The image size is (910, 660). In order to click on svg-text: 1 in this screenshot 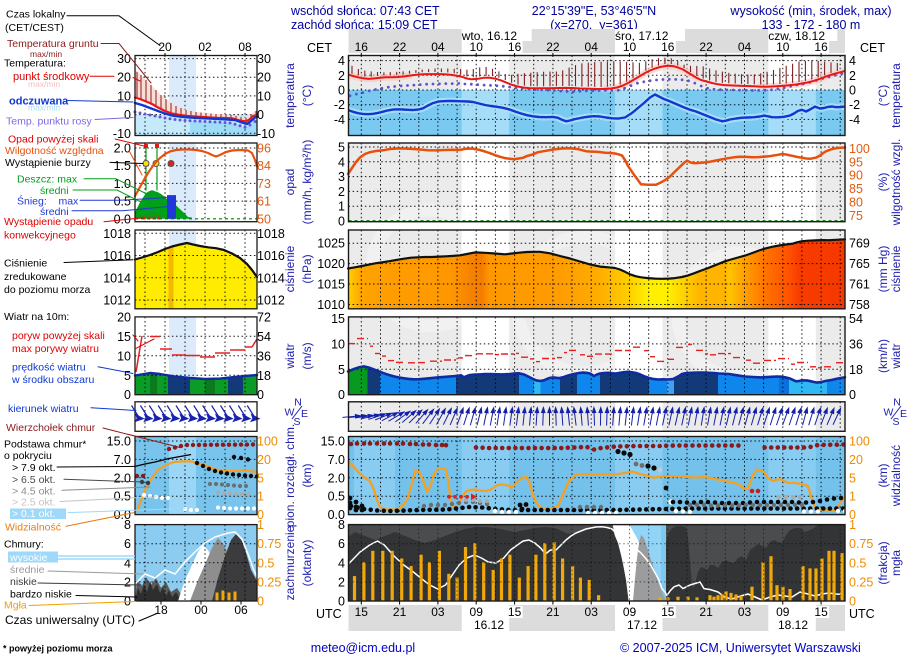, I will do `click(260, 525)`.